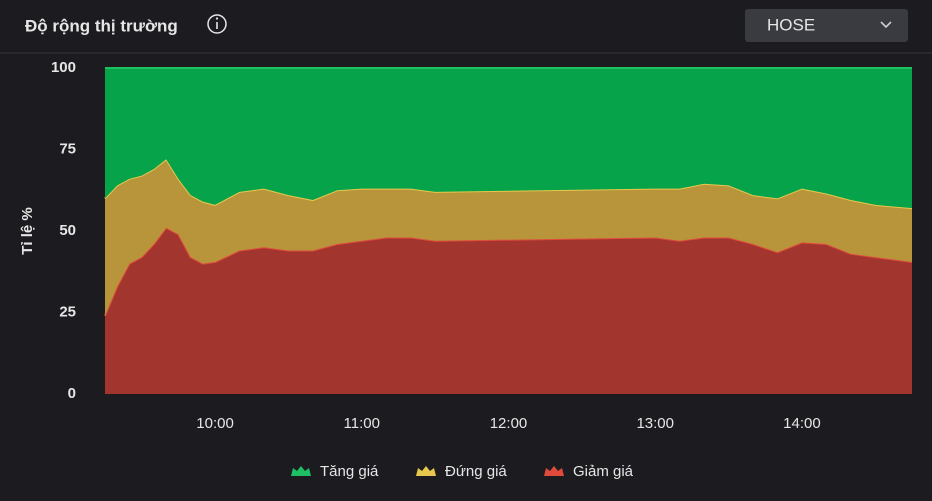 The image size is (932, 501). Describe the element at coordinates (791, 24) in the screenshot. I see `dropdown-value: HOSE` at that location.